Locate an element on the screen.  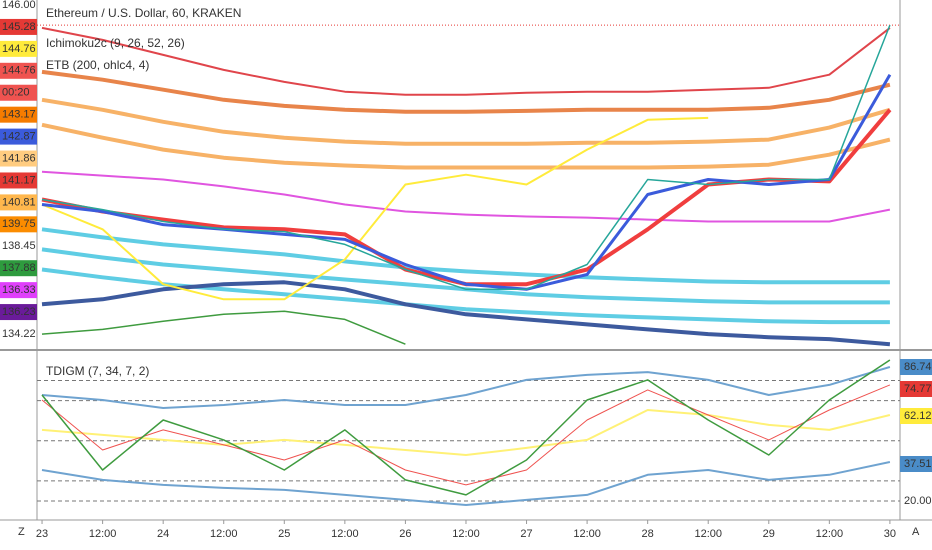
corner-button: Z is located at coordinates (21, 532).